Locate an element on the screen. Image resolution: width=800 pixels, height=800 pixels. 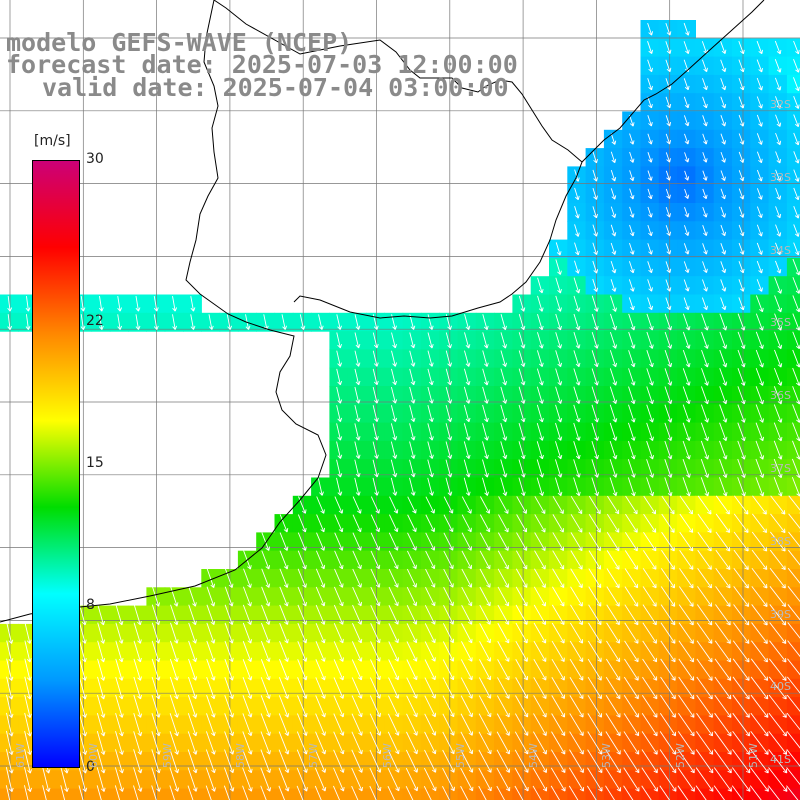
colorbar-tick-label: 8 is located at coordinates (90, 604).